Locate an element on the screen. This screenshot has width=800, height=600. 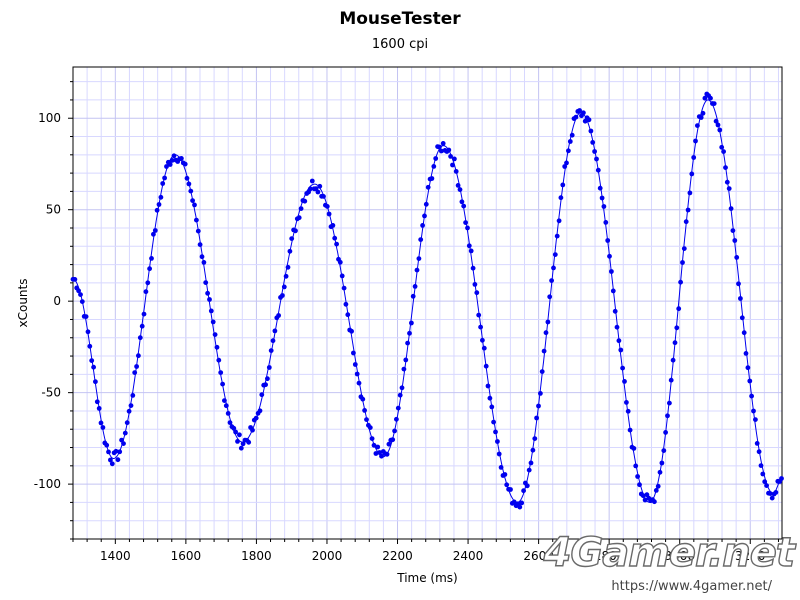
watermark-url: https://www.4gamer.net/ is located at coordinates (691, 586).